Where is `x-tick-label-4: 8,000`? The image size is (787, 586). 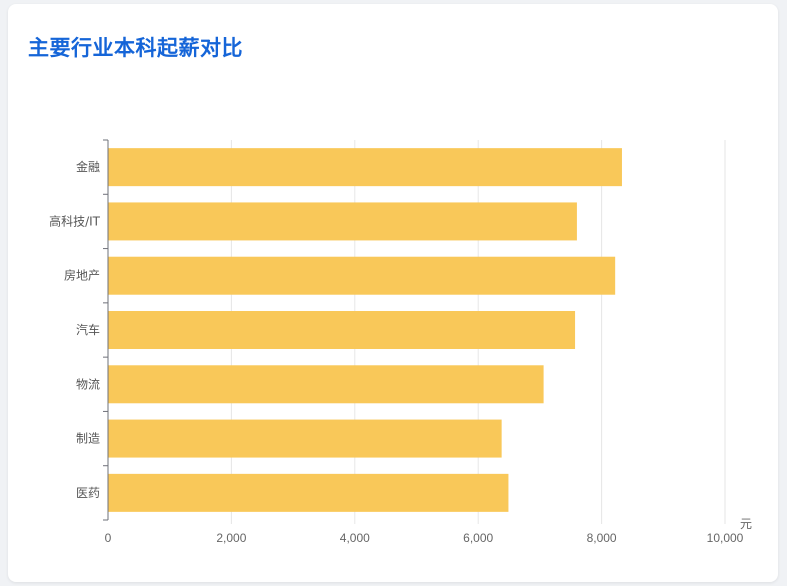 x-tick-label-4: 8,000 is located at coordinates (602, 538).